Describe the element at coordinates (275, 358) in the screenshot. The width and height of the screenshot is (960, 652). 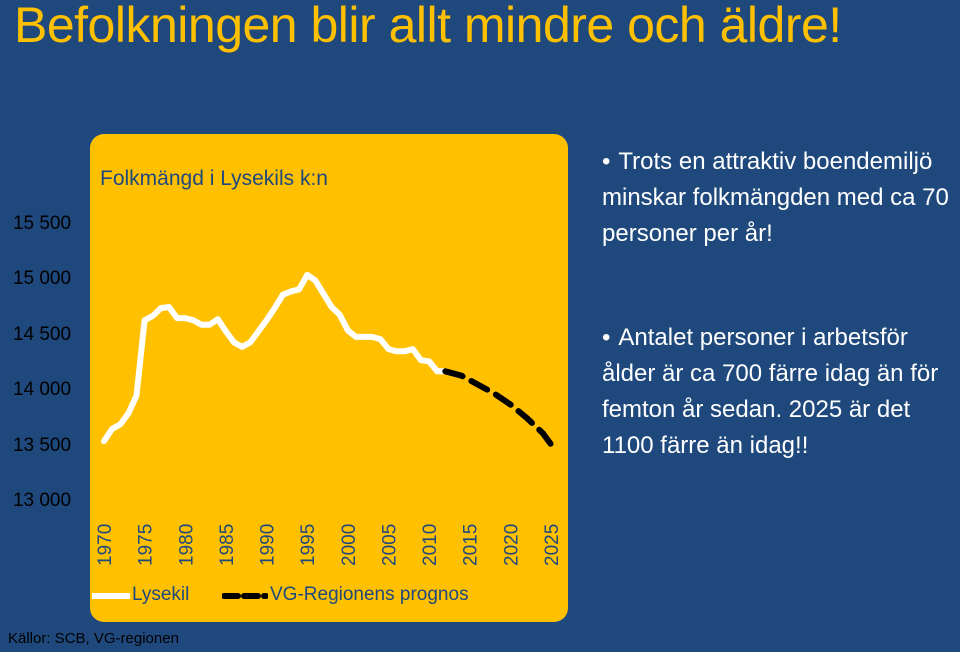
I see `series-line-lysekil` at that location.